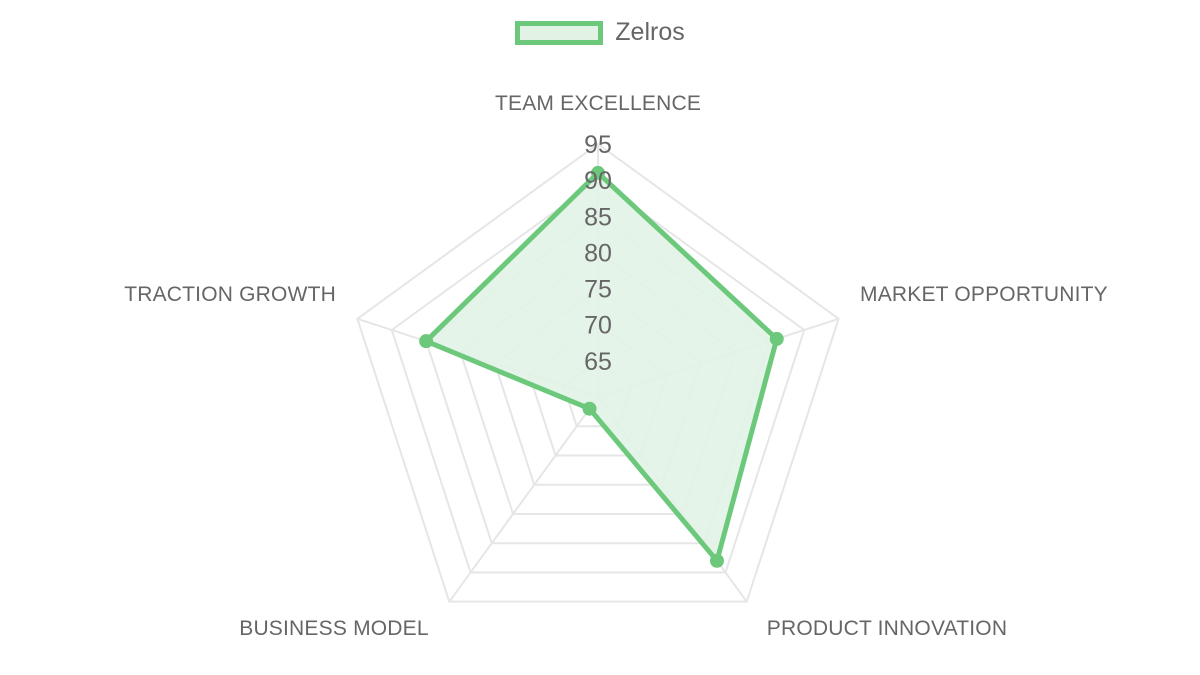  I want to click on legend-swatch, so click(559, 32).